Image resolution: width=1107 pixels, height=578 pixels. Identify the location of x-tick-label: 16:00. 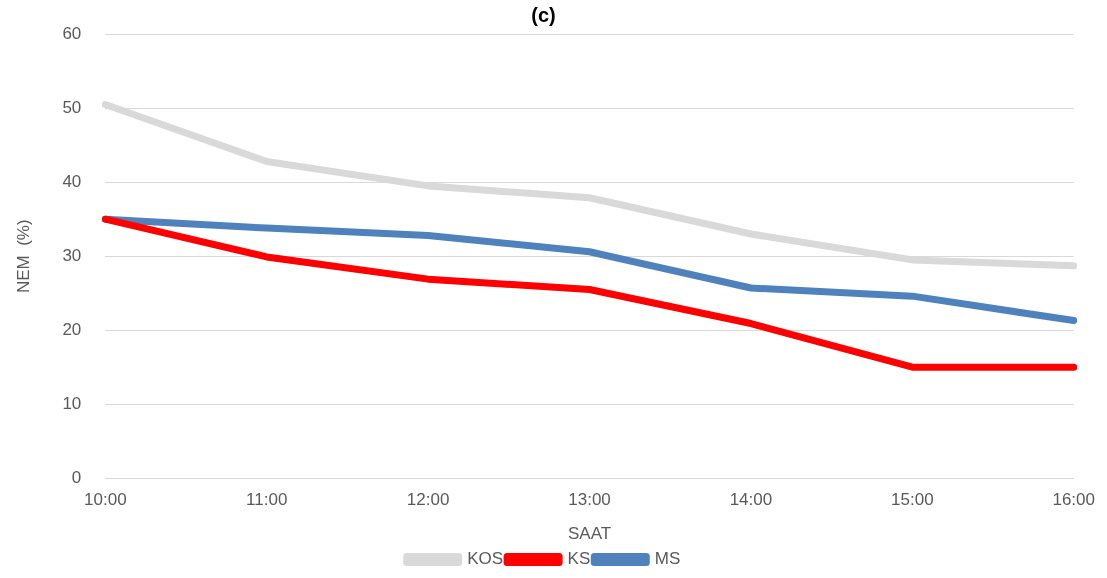
(1073, 500).